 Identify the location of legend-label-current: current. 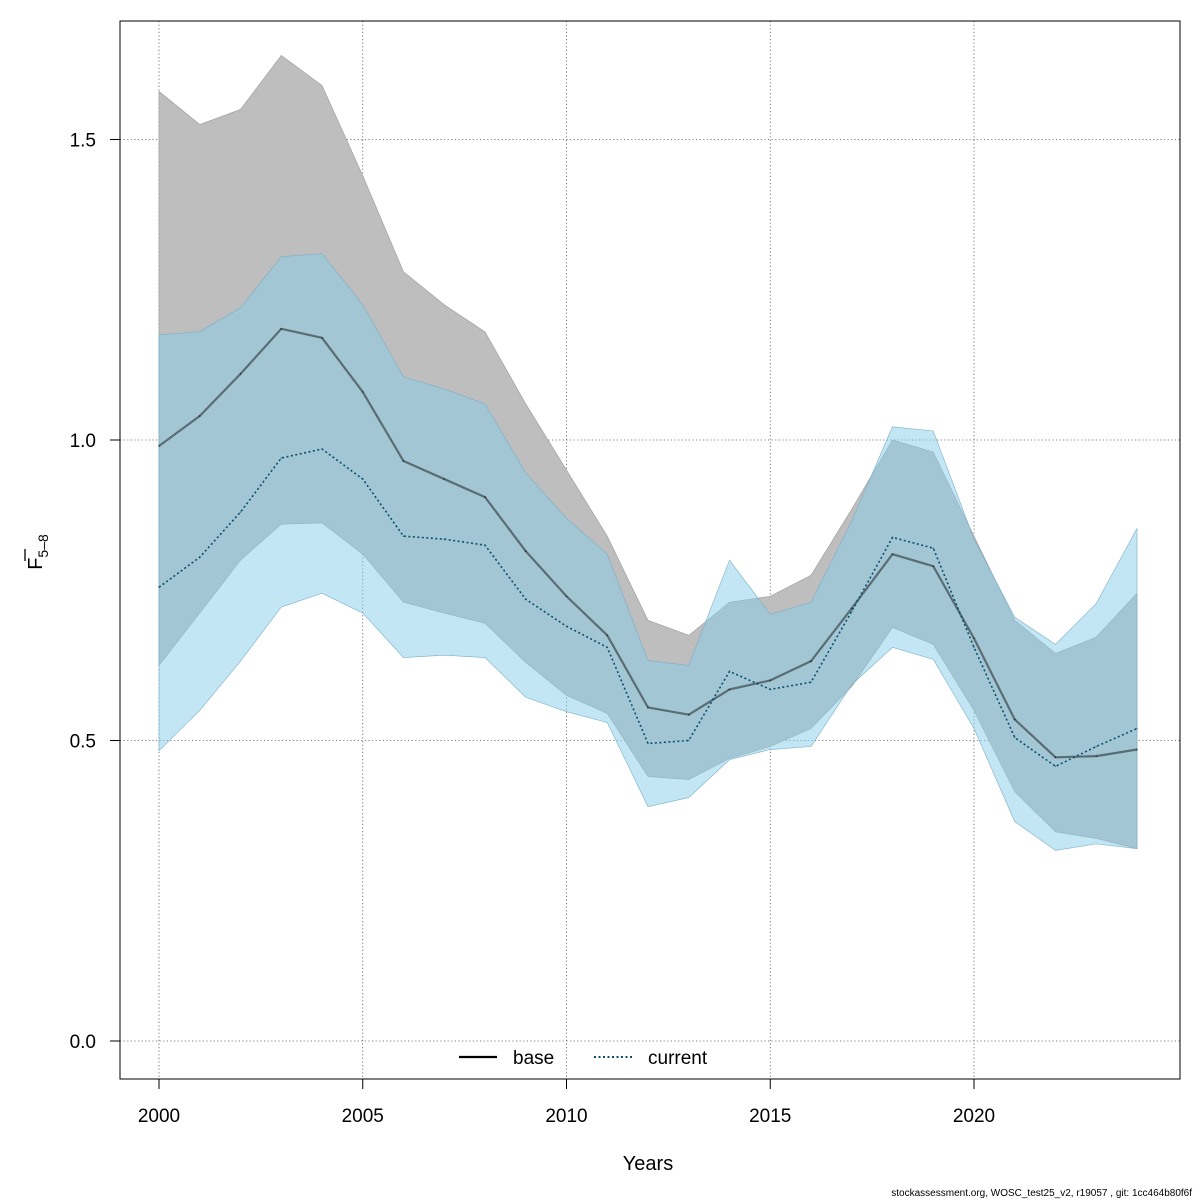
(678, 1058).